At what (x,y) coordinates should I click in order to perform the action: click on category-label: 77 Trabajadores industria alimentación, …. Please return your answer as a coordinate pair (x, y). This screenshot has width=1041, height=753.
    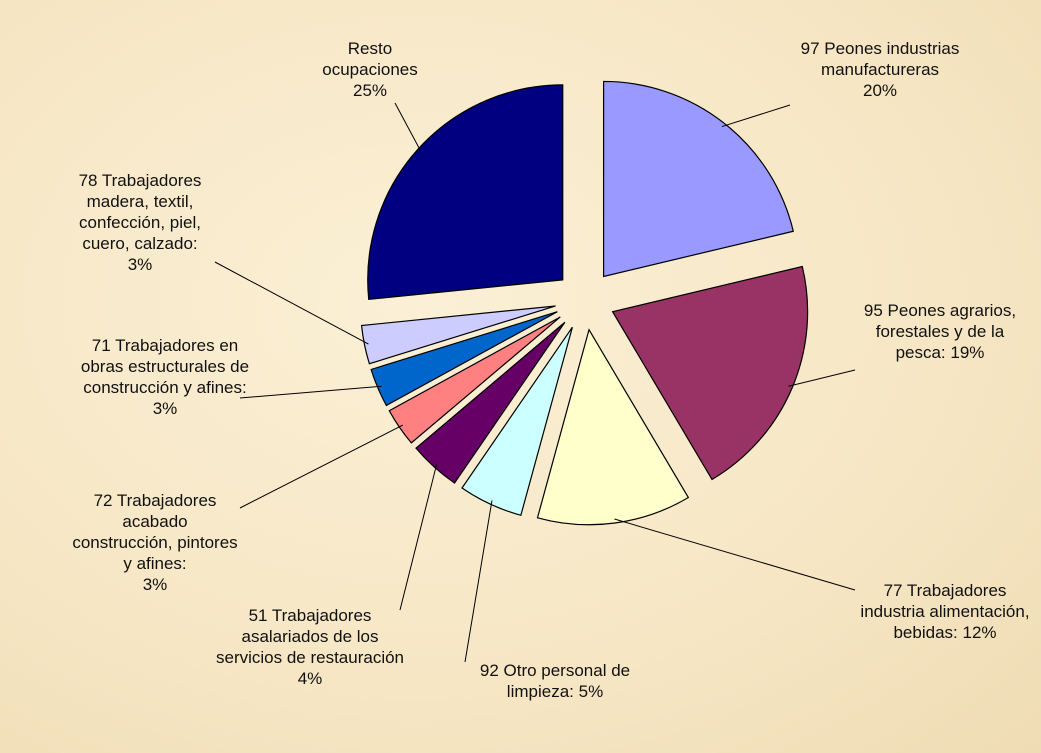
    Looking at the image, I should click on (945, 611).